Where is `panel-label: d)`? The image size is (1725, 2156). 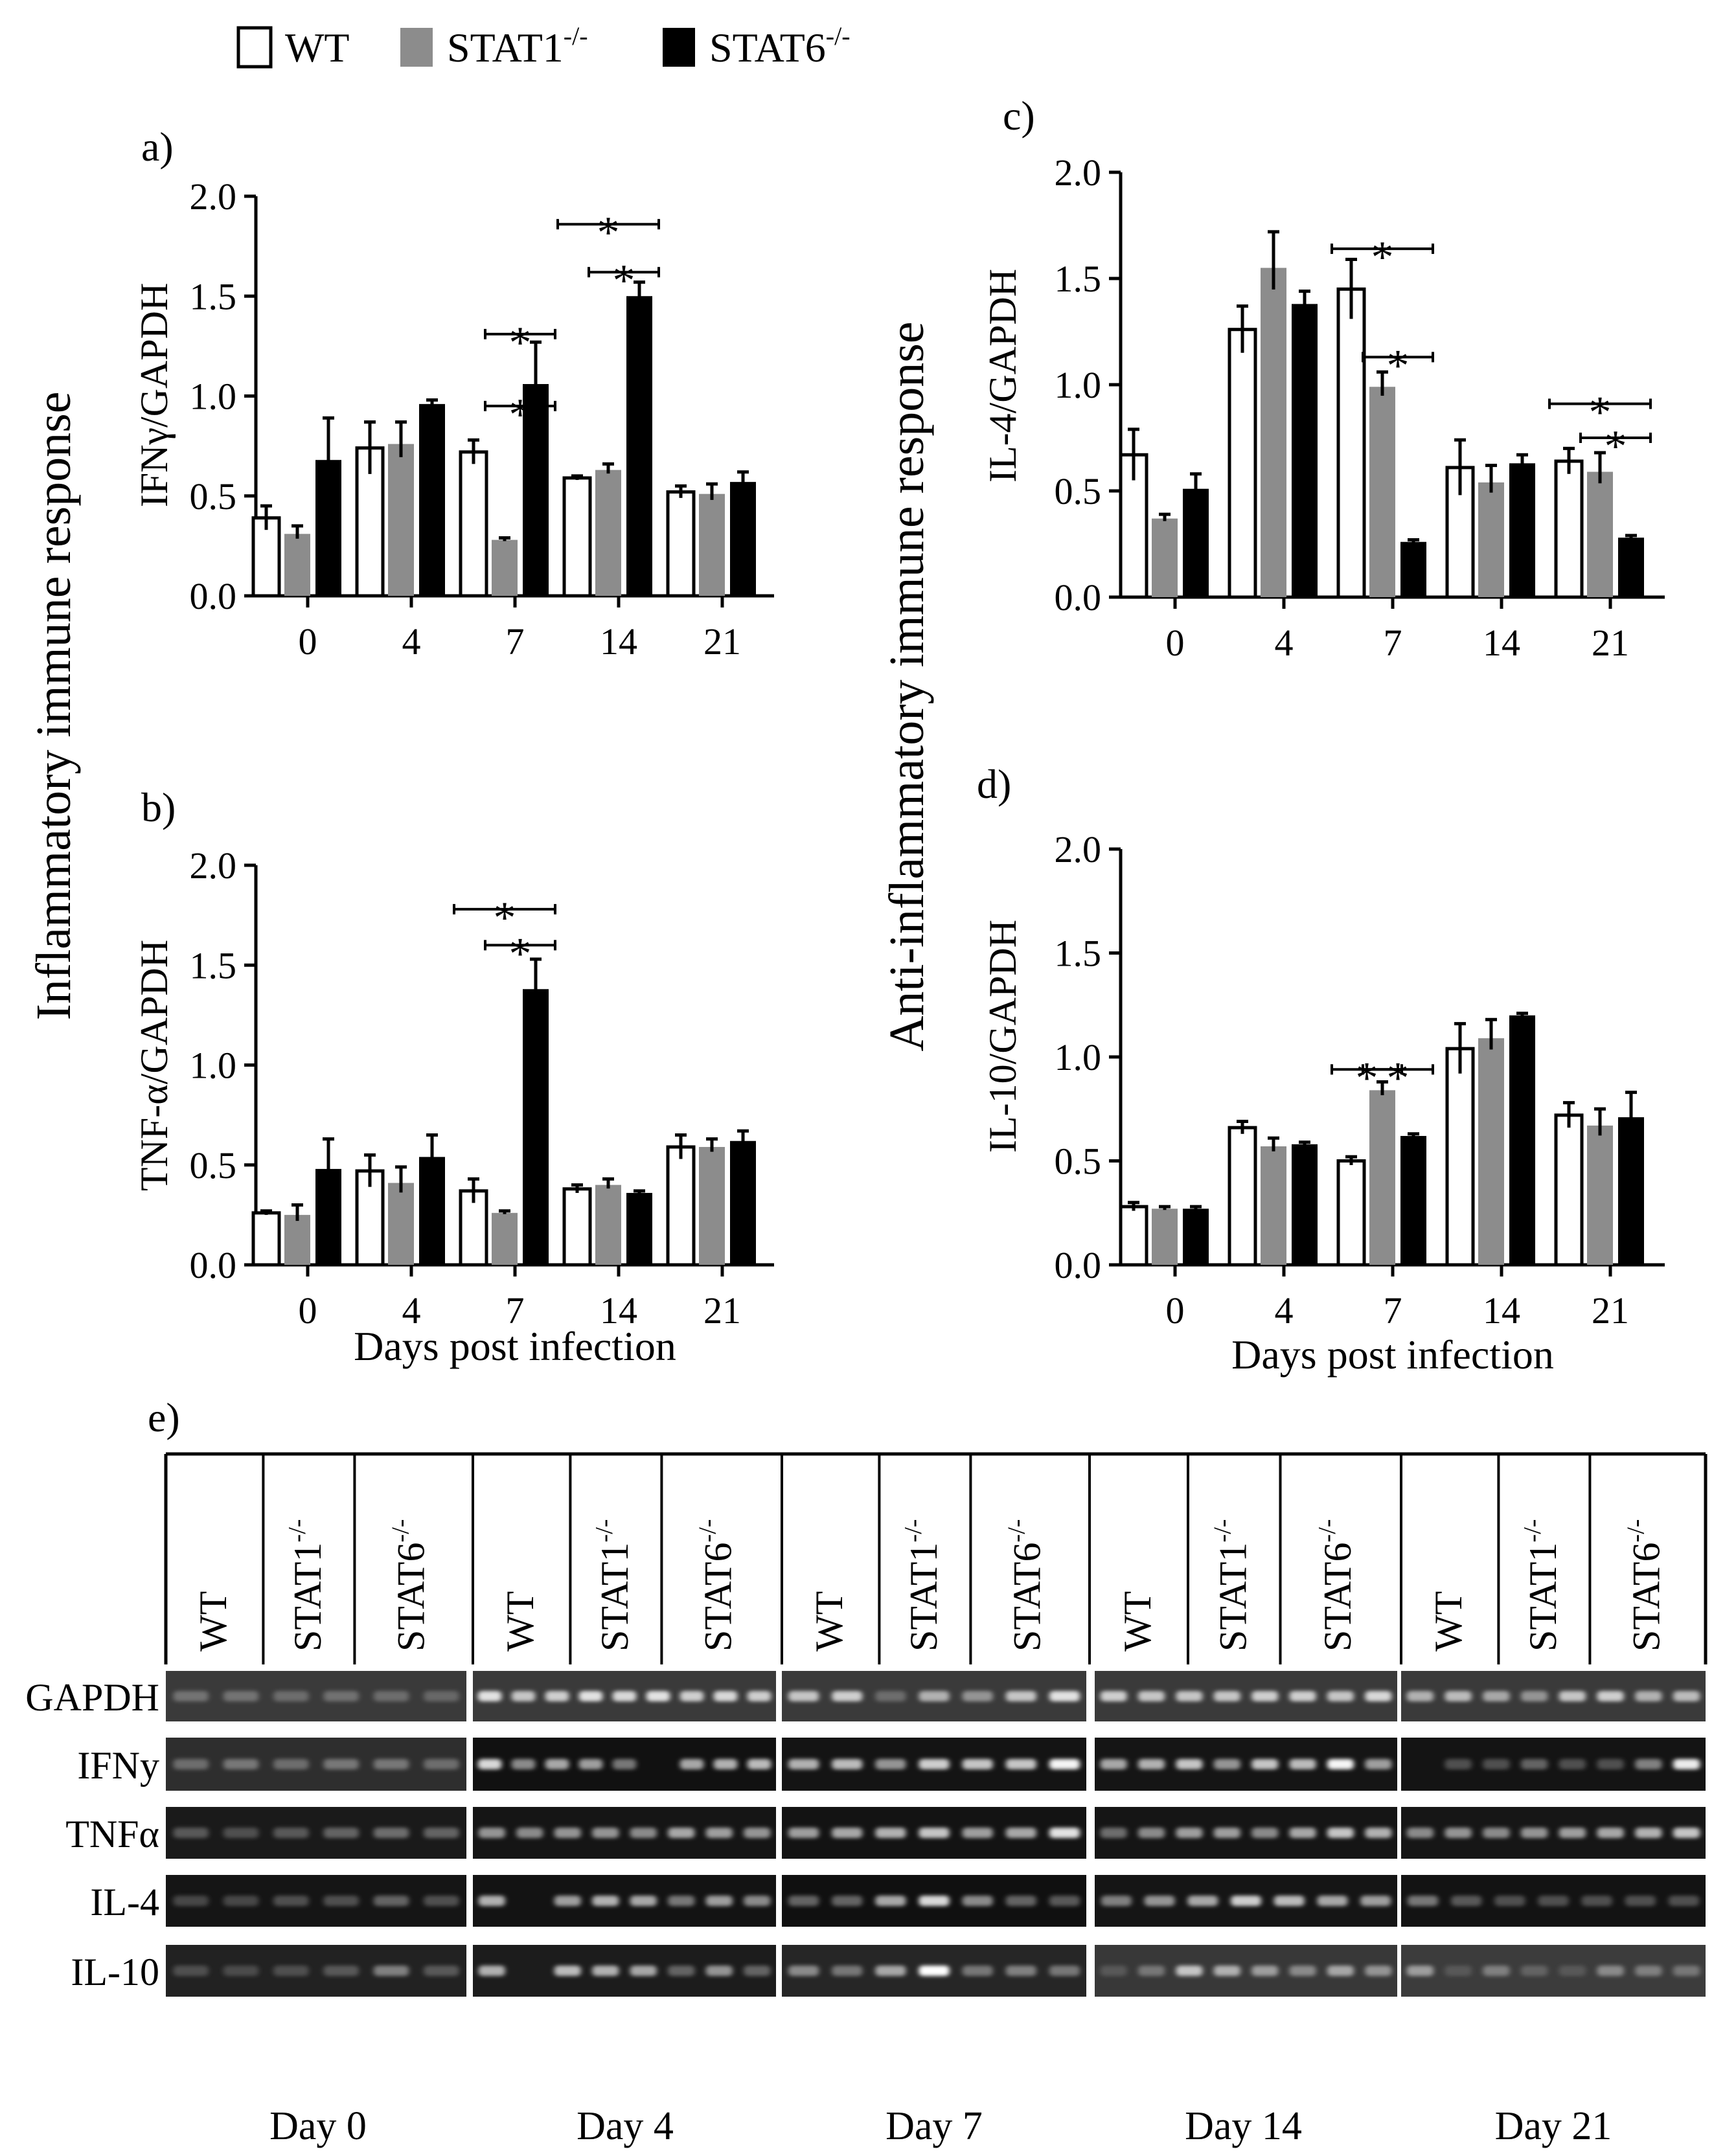
panel-label: d) is located at coordinates (994, 784).